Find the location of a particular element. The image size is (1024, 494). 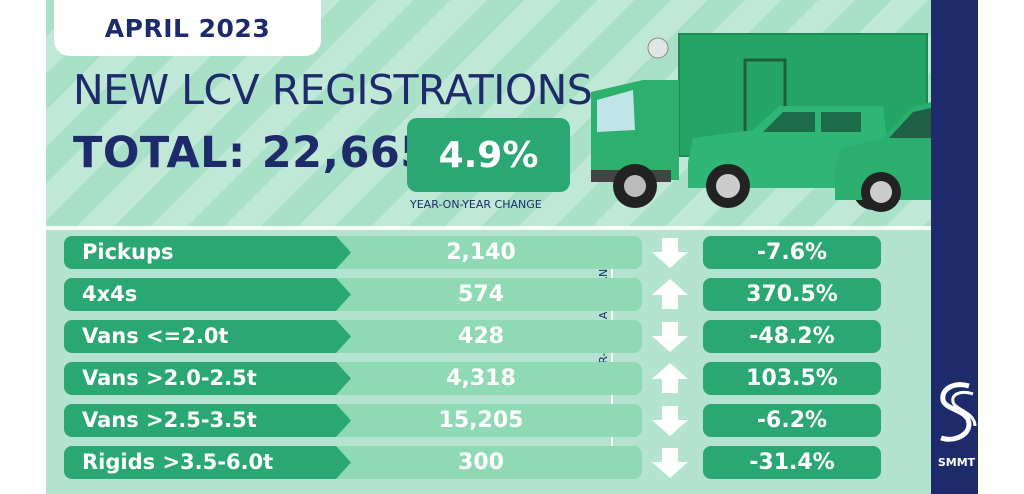

row-label: Vans >2.5-3.5t is located at coordinates (169, 420).